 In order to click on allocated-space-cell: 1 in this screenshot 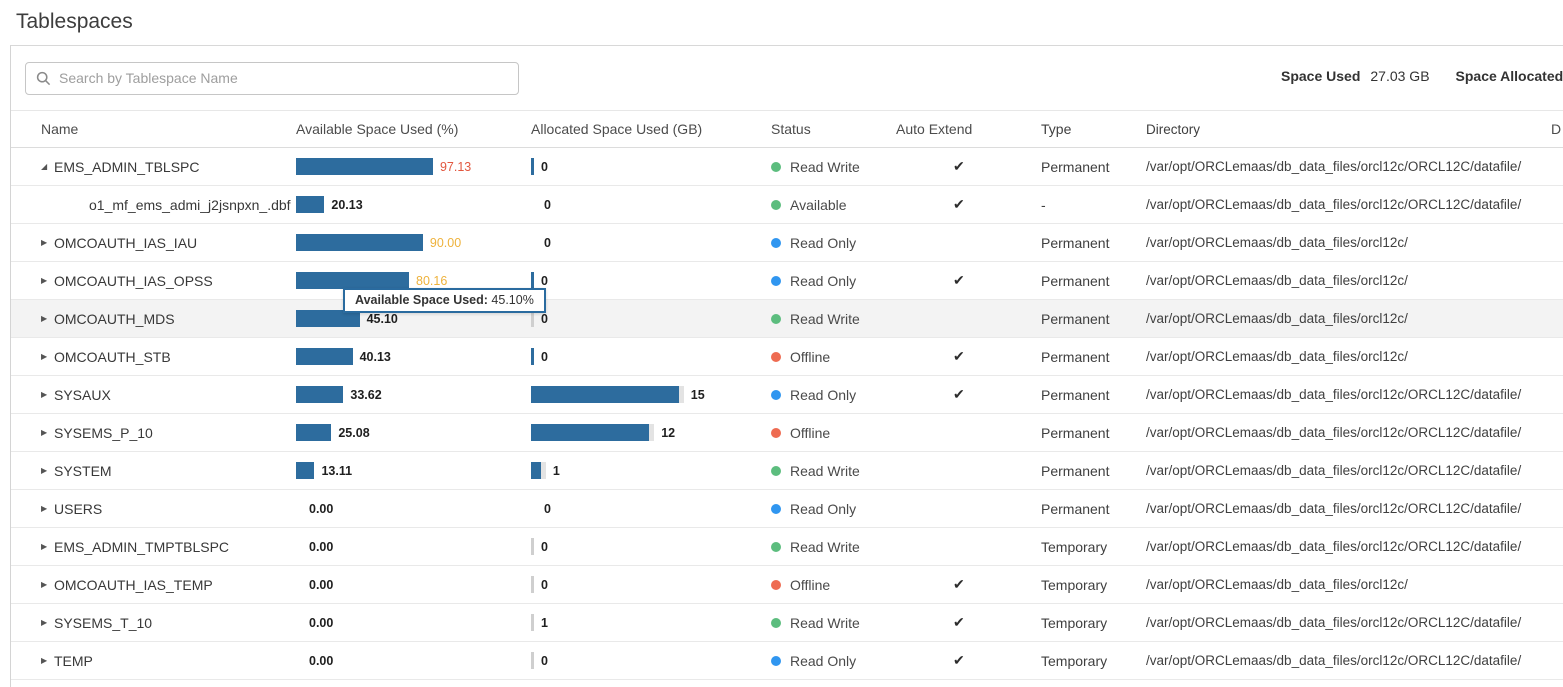, I will do `click(651, 622)`.